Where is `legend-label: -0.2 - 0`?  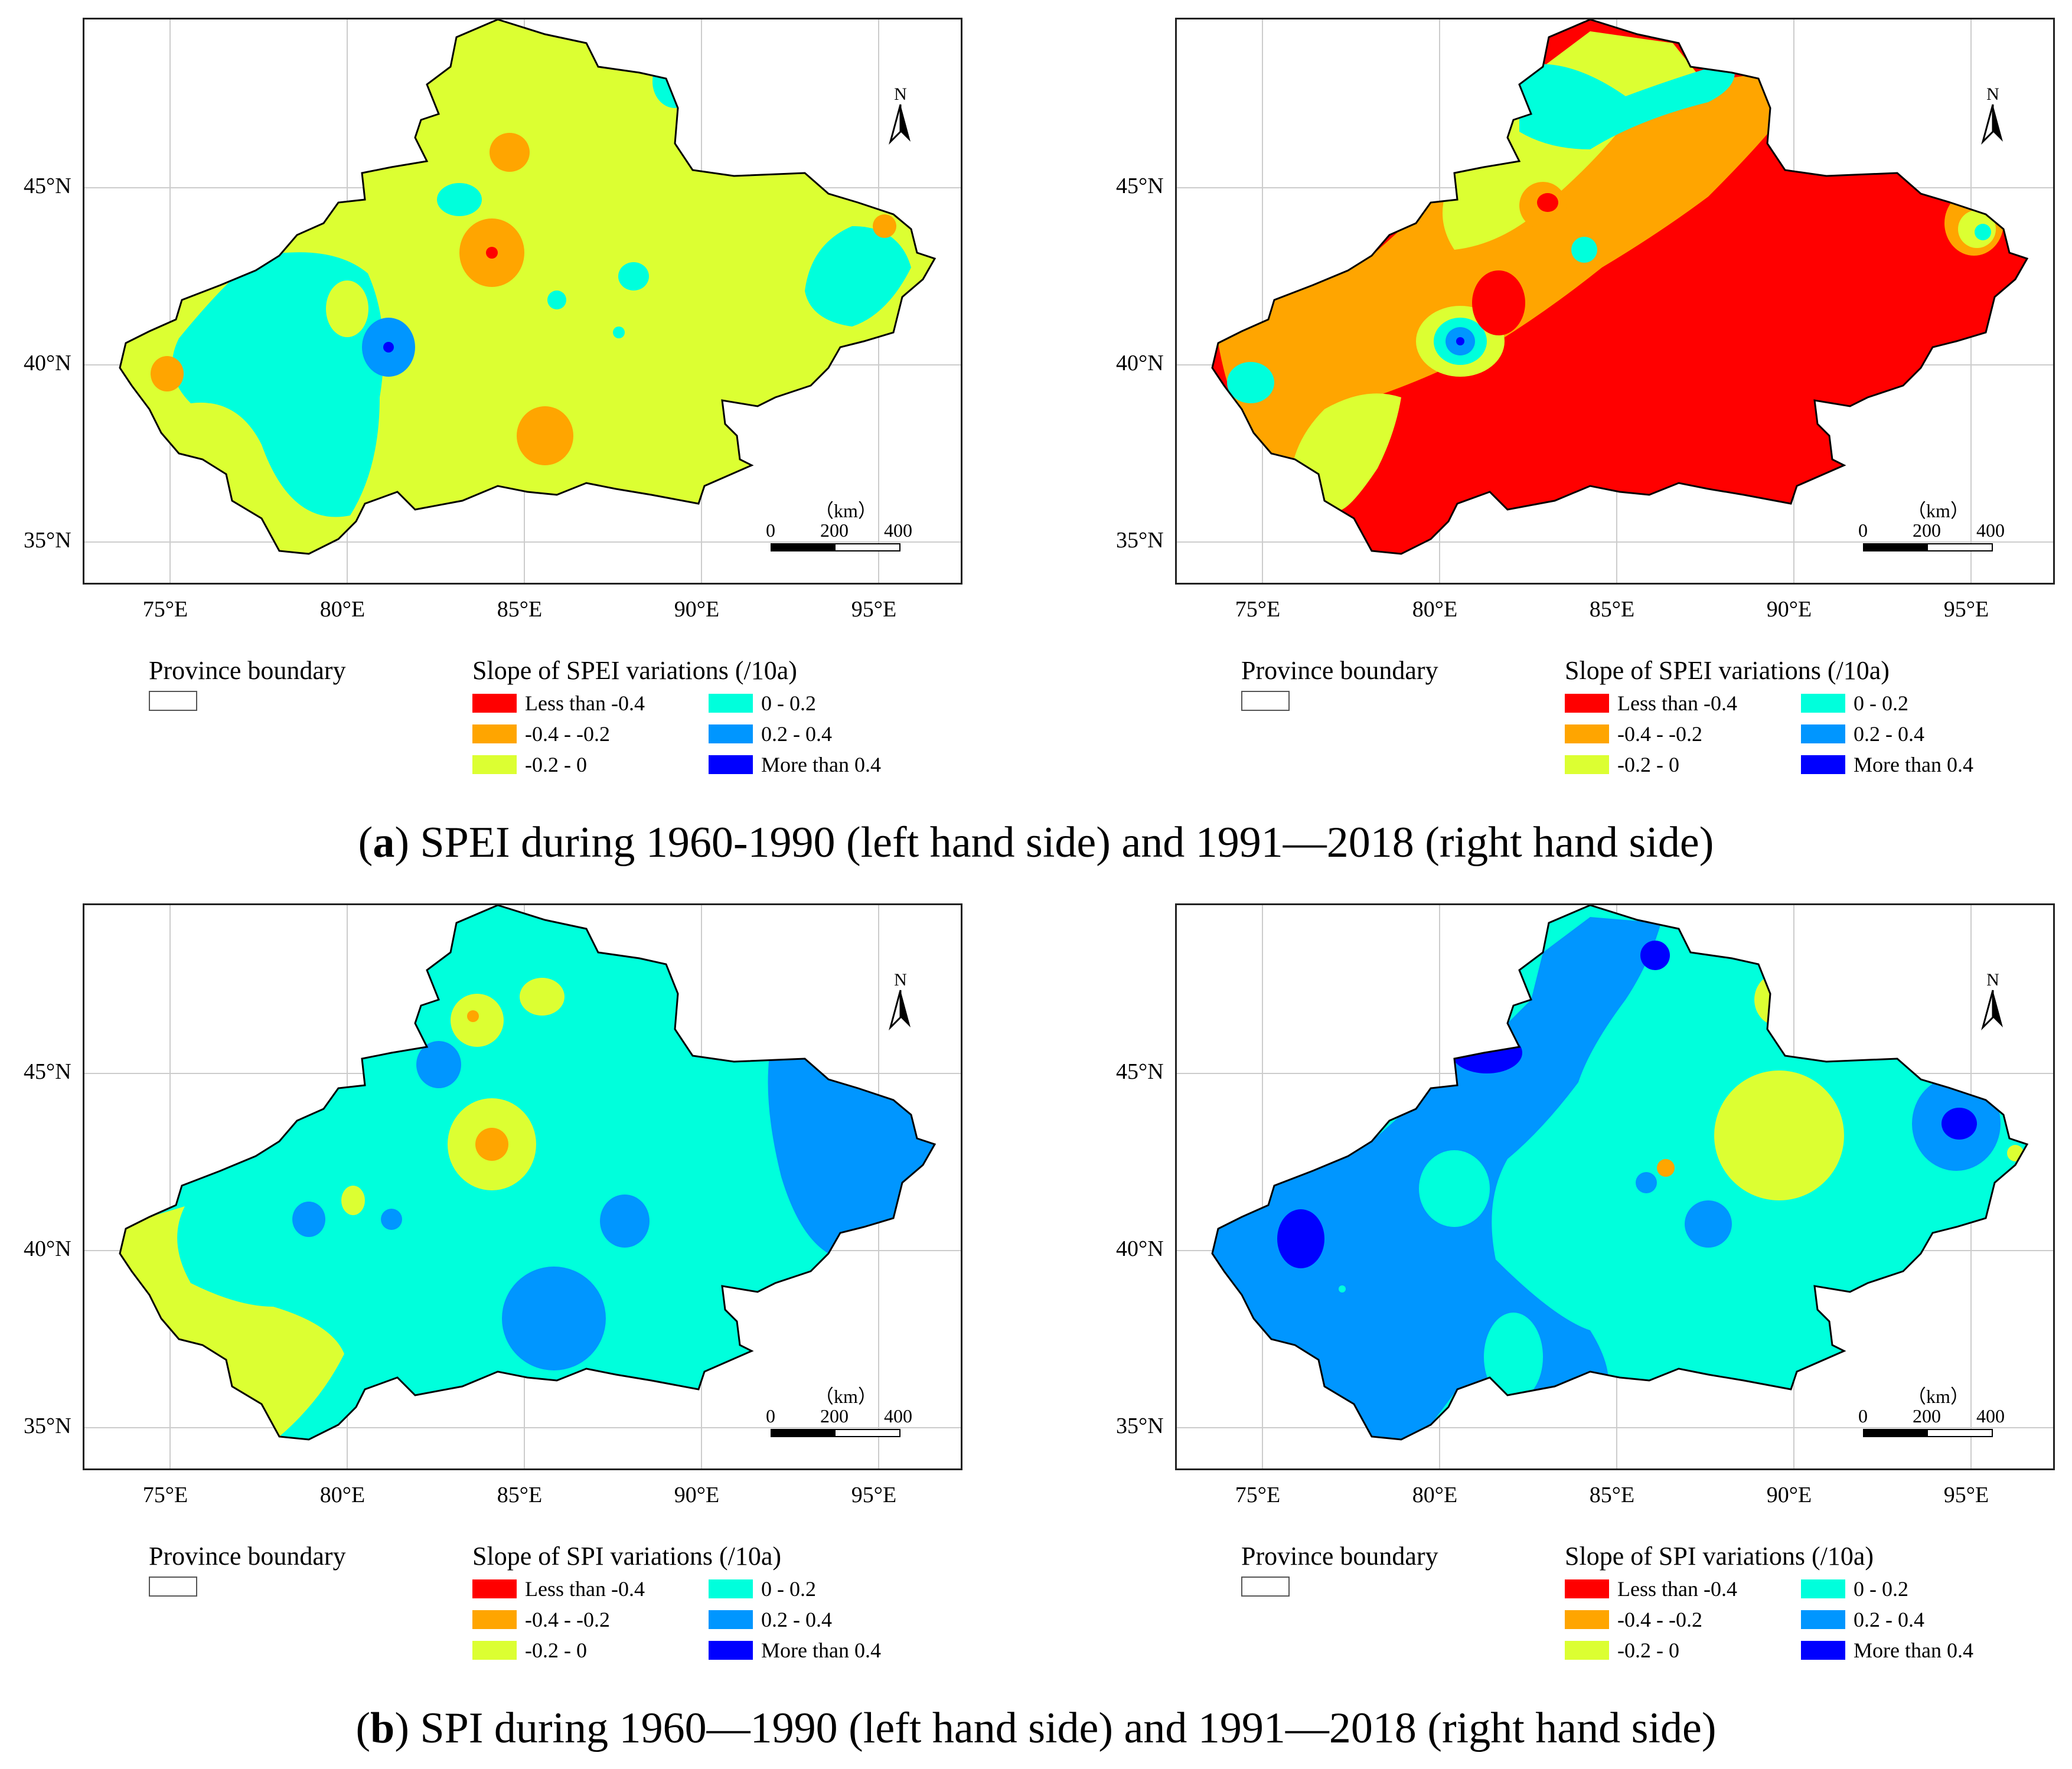
legend-label: -0.2 - 0 is located at coordinates (1648, 1650).